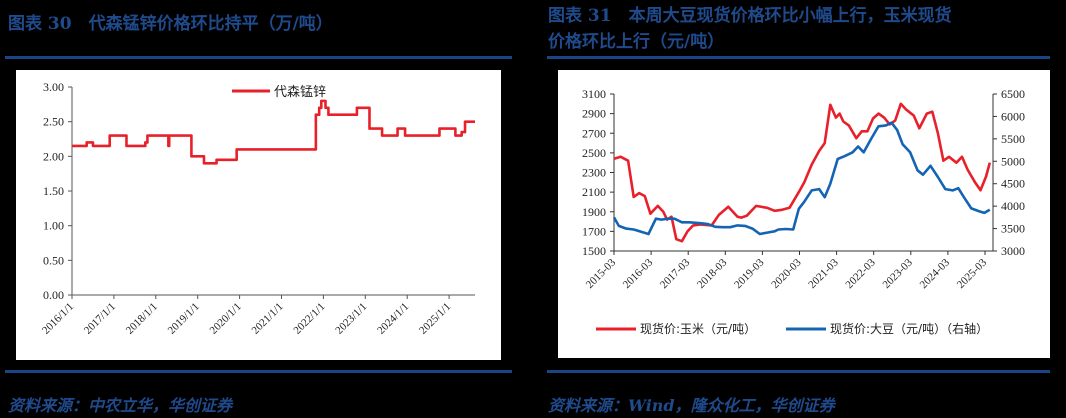  What do you see at coordinates (698, 328) in the screenshot?
I see `corn-legend-label: 现货价:玉米（元/吨）` at bounding box center [698, 328].